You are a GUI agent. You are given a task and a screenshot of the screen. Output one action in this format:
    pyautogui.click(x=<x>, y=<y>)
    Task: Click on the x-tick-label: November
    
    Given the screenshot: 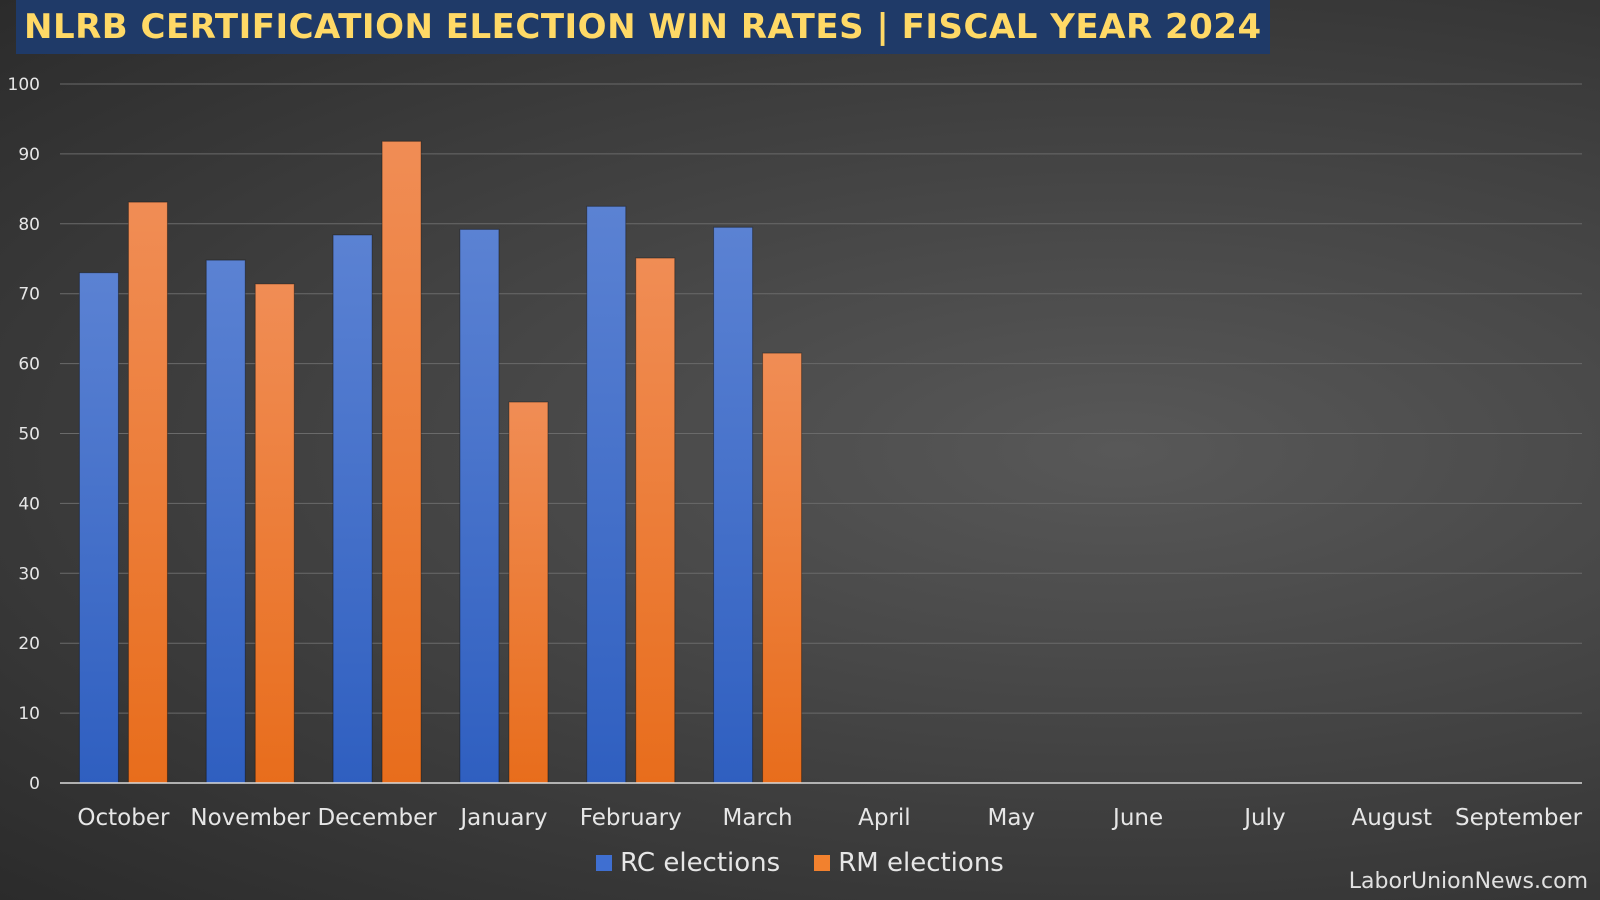 What is the action you would take?
    pyautogui.click(x=250, y=818)
    